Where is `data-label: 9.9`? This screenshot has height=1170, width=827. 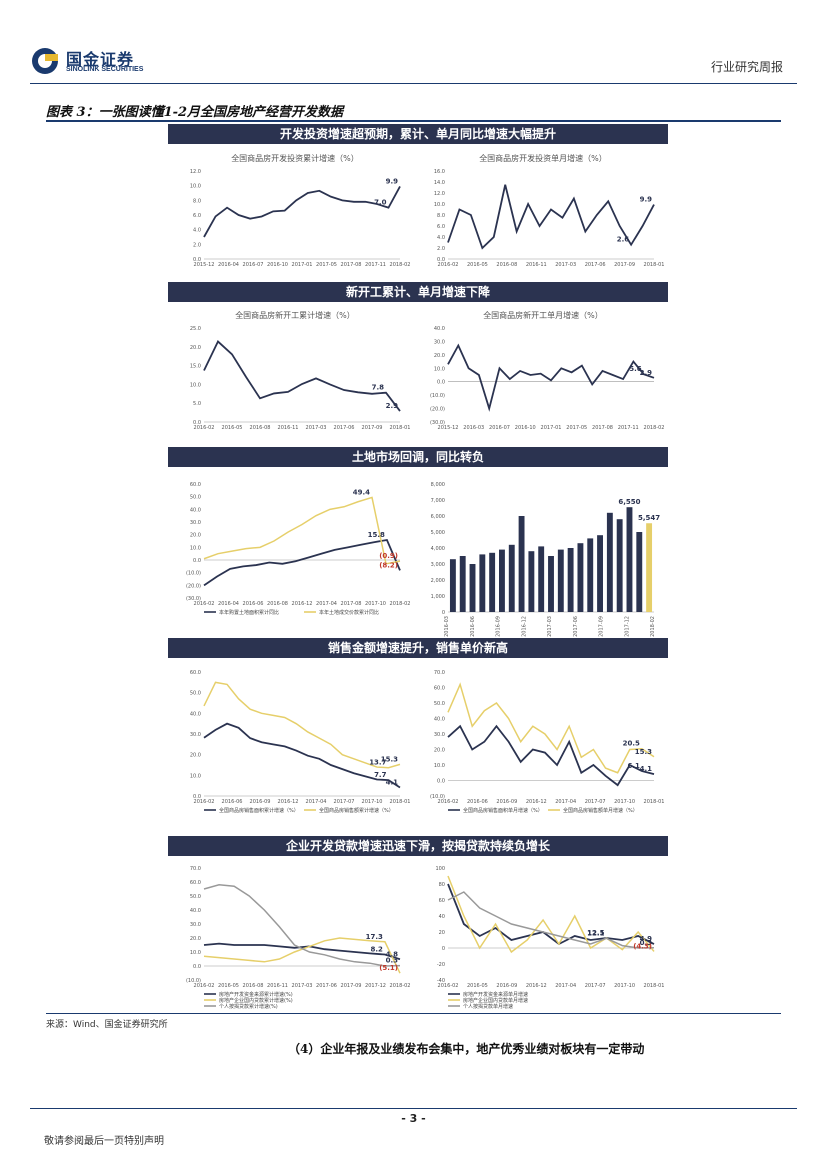 data-label: 9.9 is located at coordinates (646, 200).